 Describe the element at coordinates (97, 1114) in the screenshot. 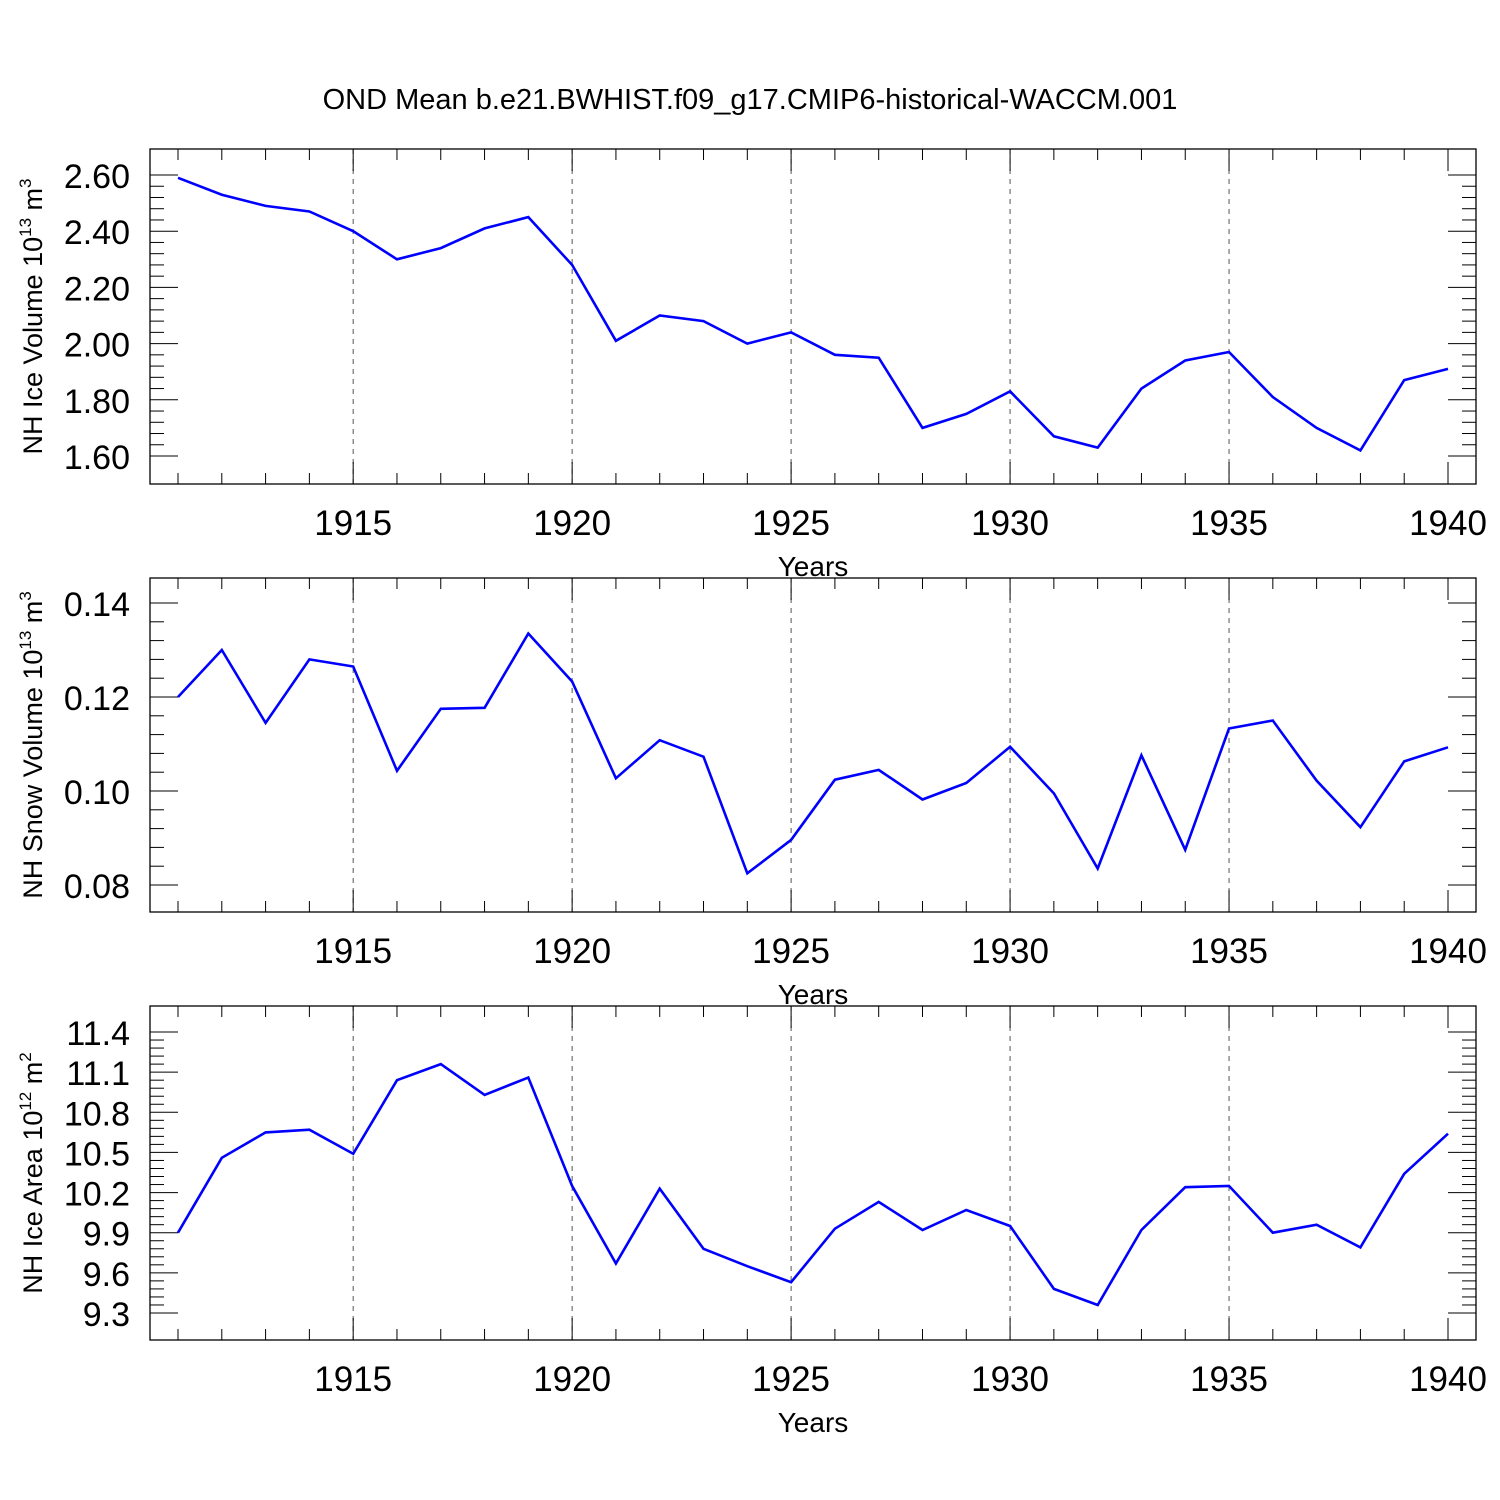

I see `y-tick-label: 10.8` at that location.